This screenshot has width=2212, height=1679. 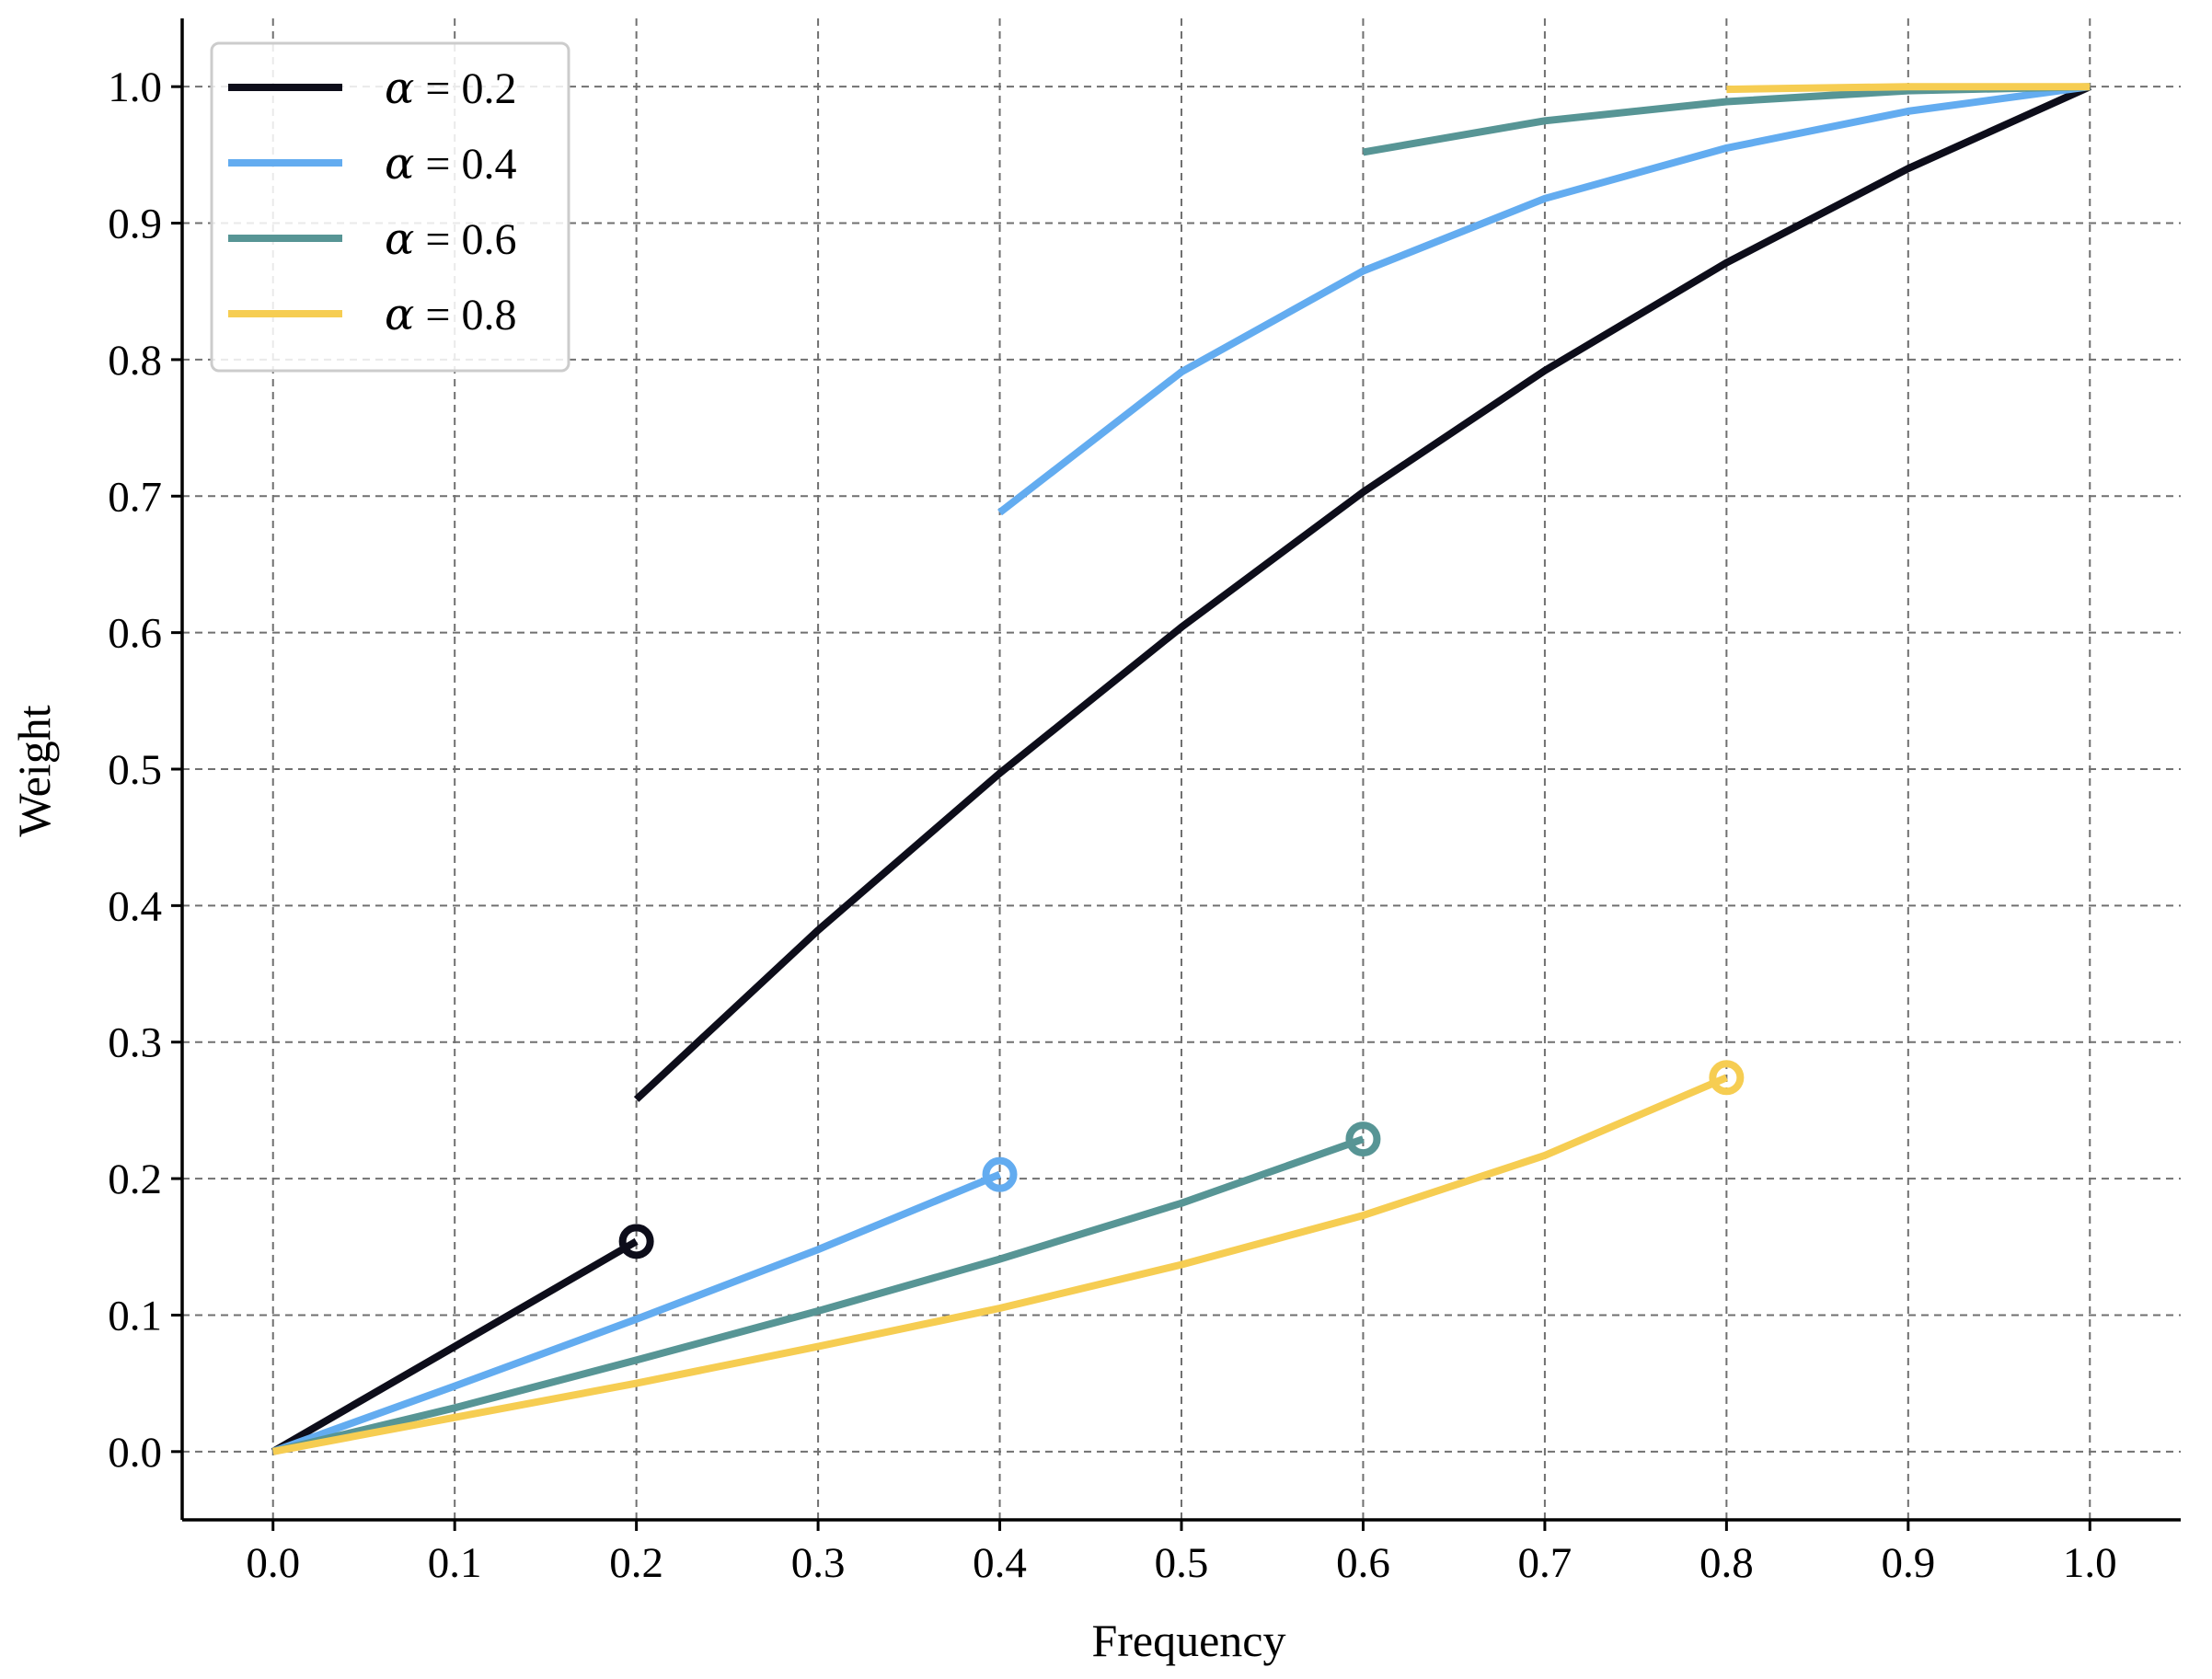 I want to click on x-axis-ticks: 0.0 0.1 0.2 0.3 0.4 0.5 0.6 0.7 0.8 0.9 1.0, so click(x=1181, y=1553).